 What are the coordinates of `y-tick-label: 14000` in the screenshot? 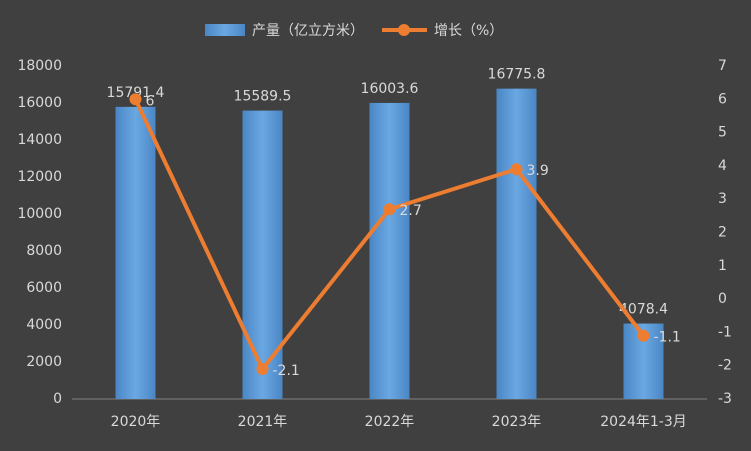 It's located at (39, 140).